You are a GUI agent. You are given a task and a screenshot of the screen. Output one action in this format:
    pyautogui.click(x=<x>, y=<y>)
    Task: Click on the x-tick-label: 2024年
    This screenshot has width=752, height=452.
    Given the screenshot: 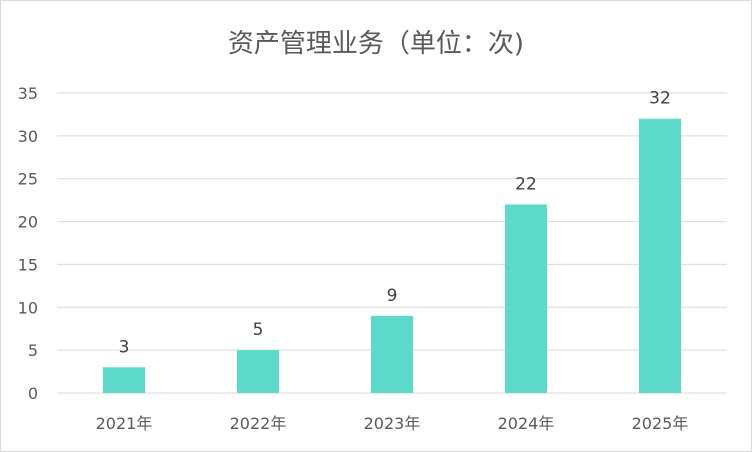 What is the action you would take?
    pyautogui.click(x=526, y=423)
    